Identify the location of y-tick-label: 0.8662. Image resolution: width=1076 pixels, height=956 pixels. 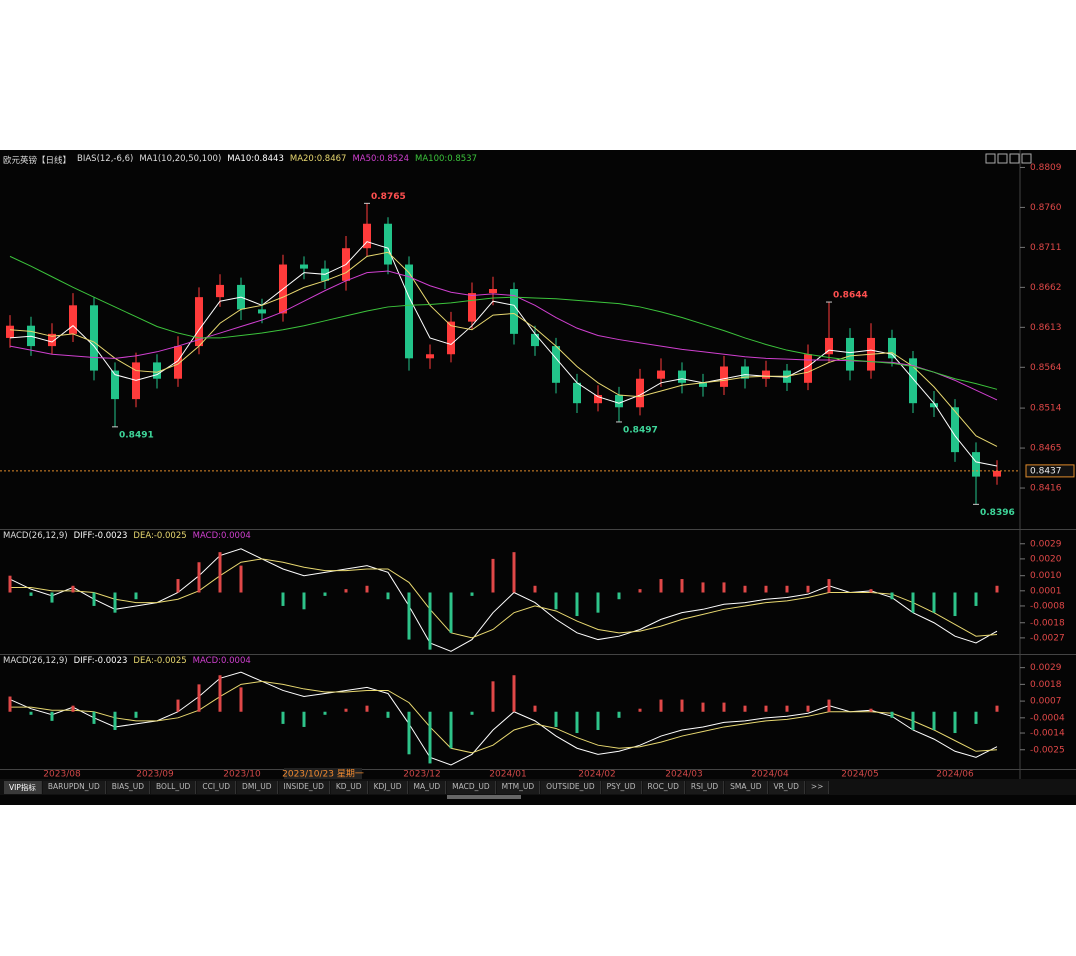
(1046, 288).